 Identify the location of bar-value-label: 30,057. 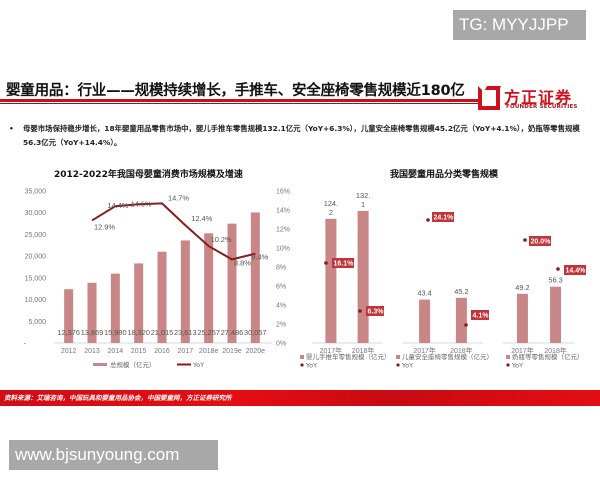
(255, 332).